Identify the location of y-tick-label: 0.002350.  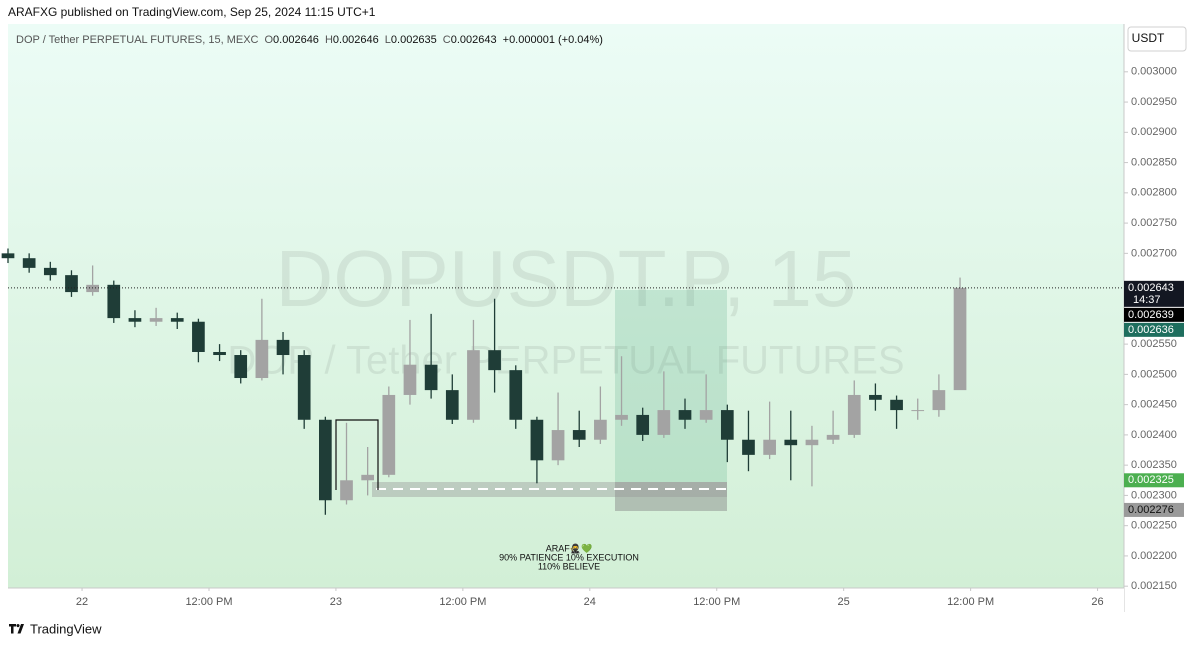
(1154, 465).